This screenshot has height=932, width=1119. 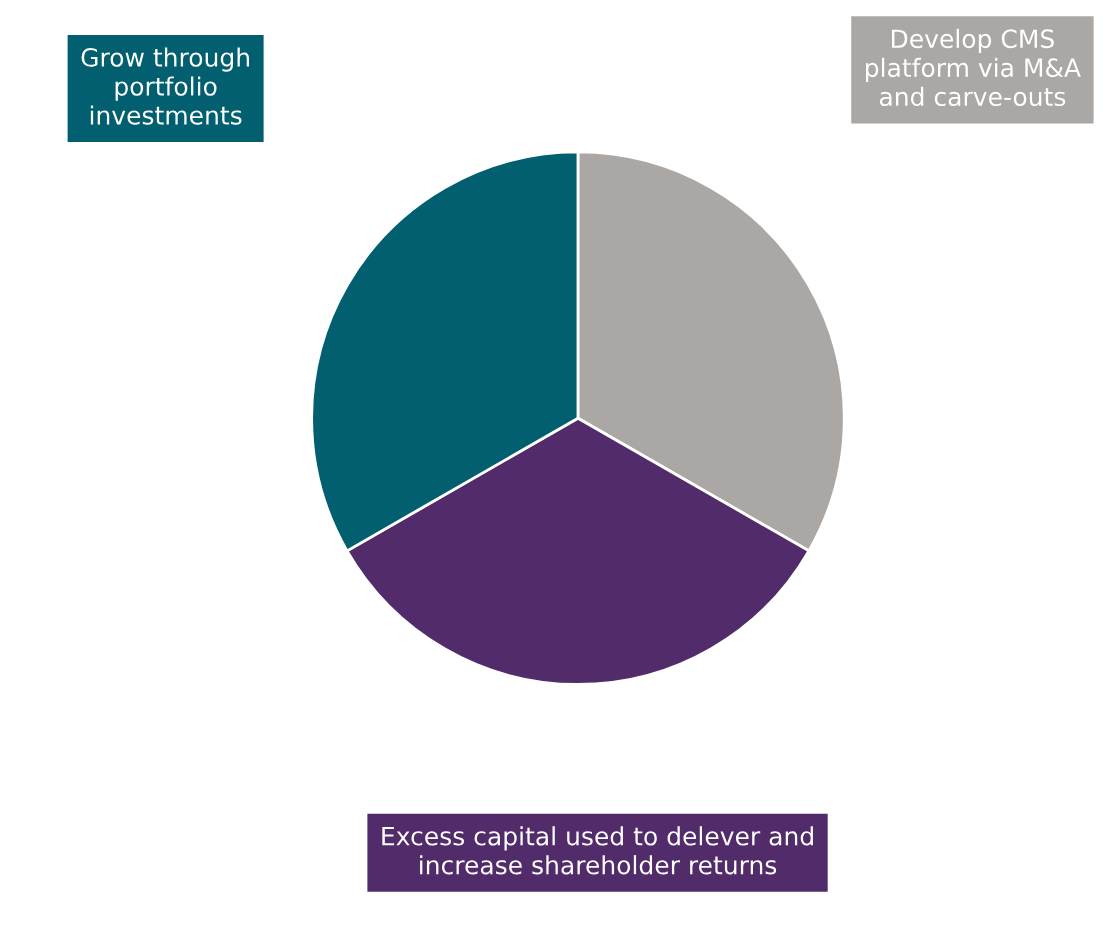 What do you see at coordinates (165, 86) in the screenshot?
I see `slice-label: Grow through portfolio investments` at bounding box center [165, 86].